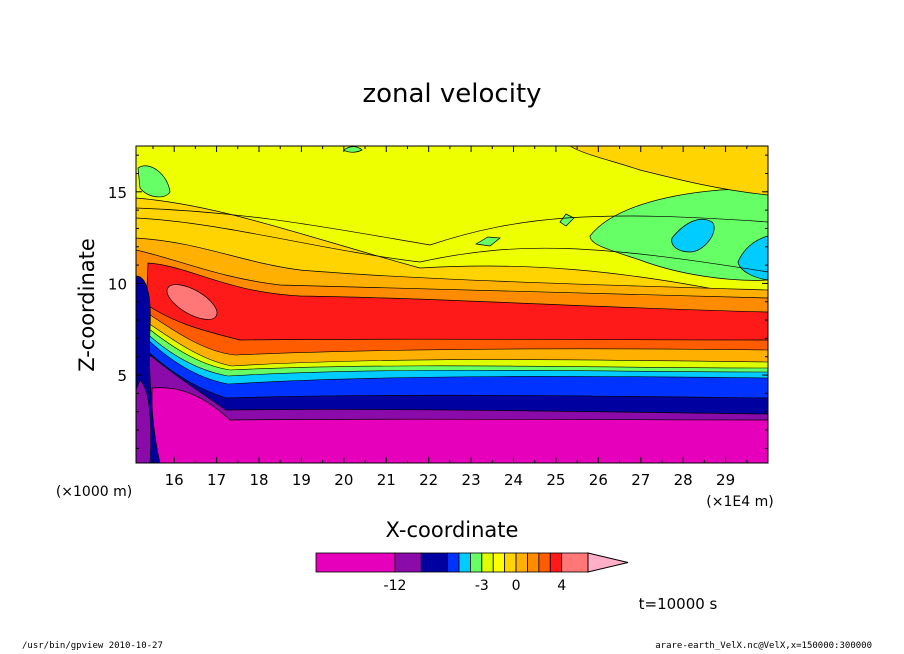 The width and height of the screenshot is (904, 654). What do you see at coordinates (94, 492) in the screenshot?
I see `y-unit-label: (×1000 m)` at bounding box center [94, 492].